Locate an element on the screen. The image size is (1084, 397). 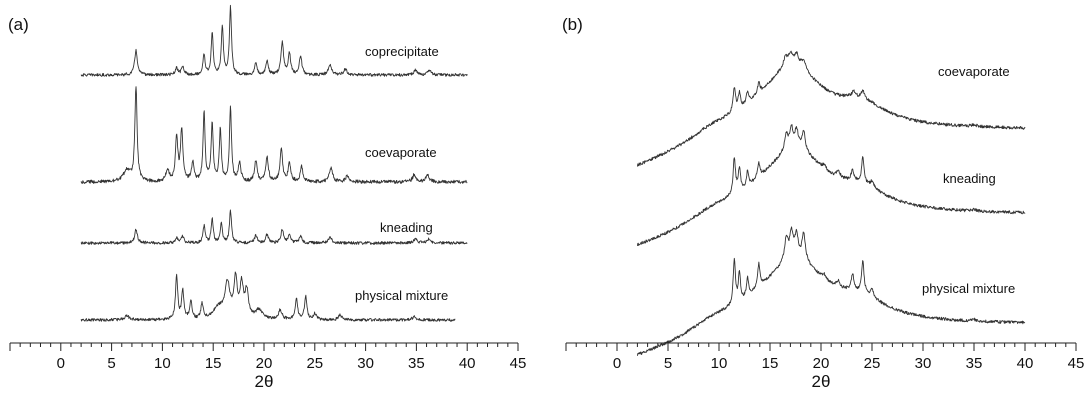
panel-a-ticks: 0 5 10 15 20 25 30 35 40 45 is located at coordinates (268, 357).